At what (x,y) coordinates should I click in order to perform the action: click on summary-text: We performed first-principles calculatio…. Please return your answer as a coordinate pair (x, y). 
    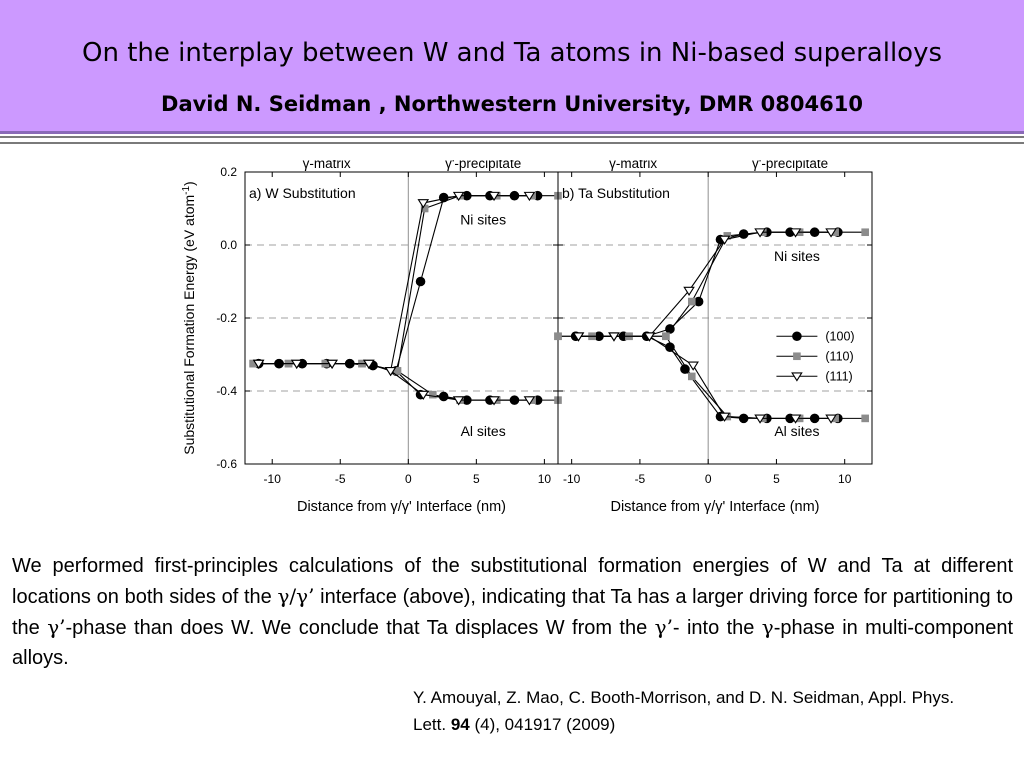
    Looking at the image, I should click on (512, 581).